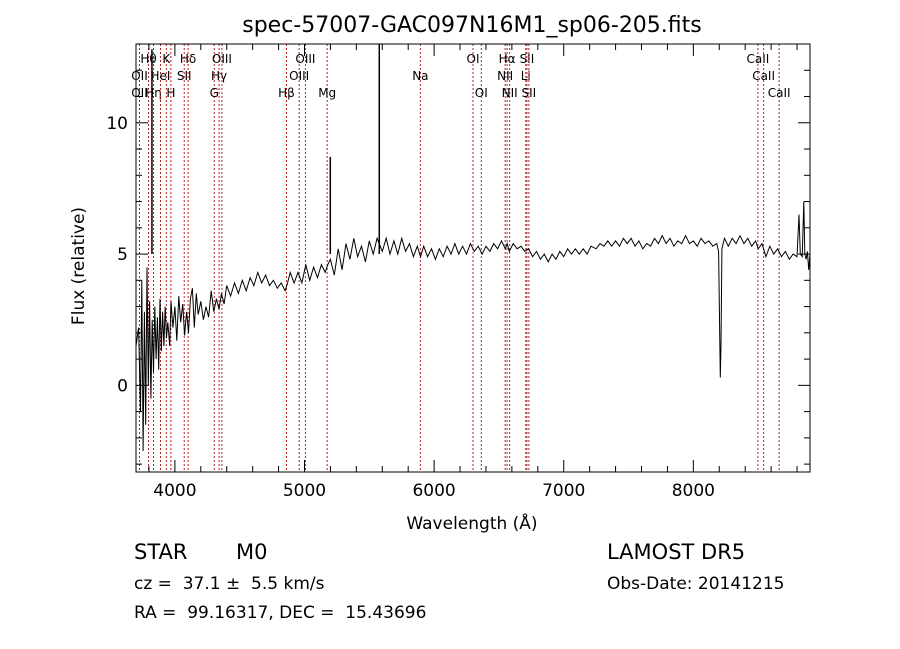  What do you see at coordinates (148, 59) in the screenshot?
I see `spectral-line-label: Hθ` at bounding box center [148, 59].